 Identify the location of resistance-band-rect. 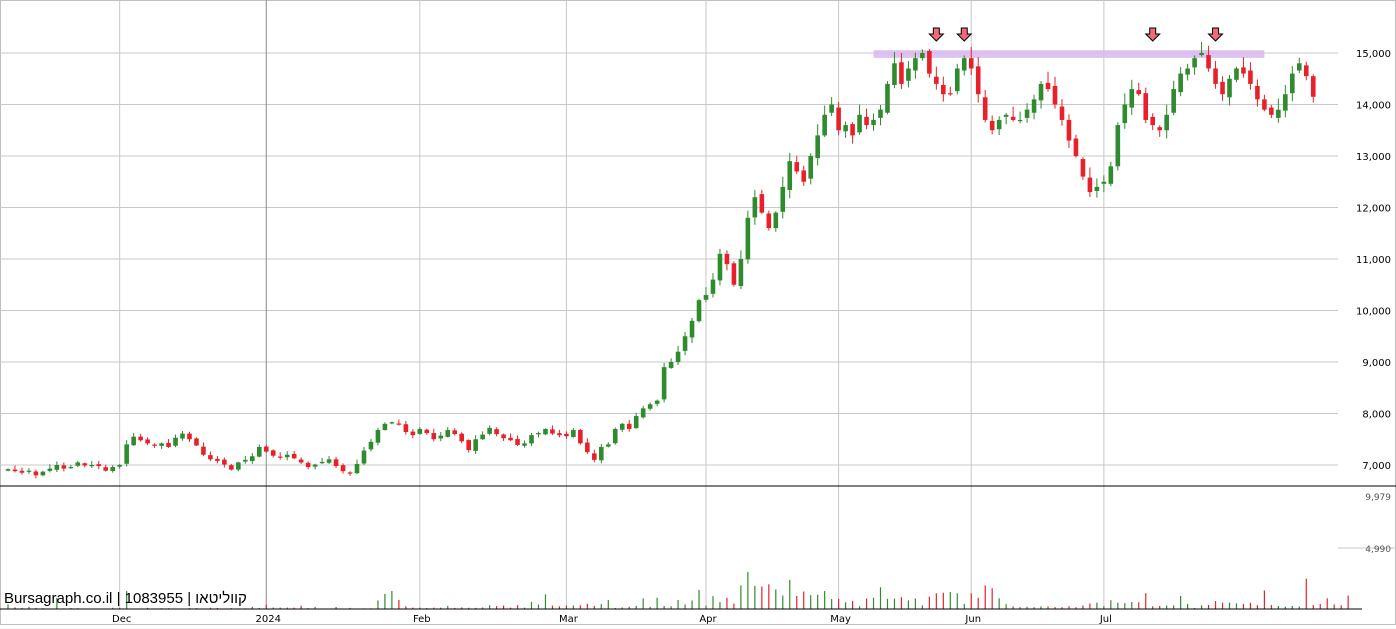
(1069, 54).